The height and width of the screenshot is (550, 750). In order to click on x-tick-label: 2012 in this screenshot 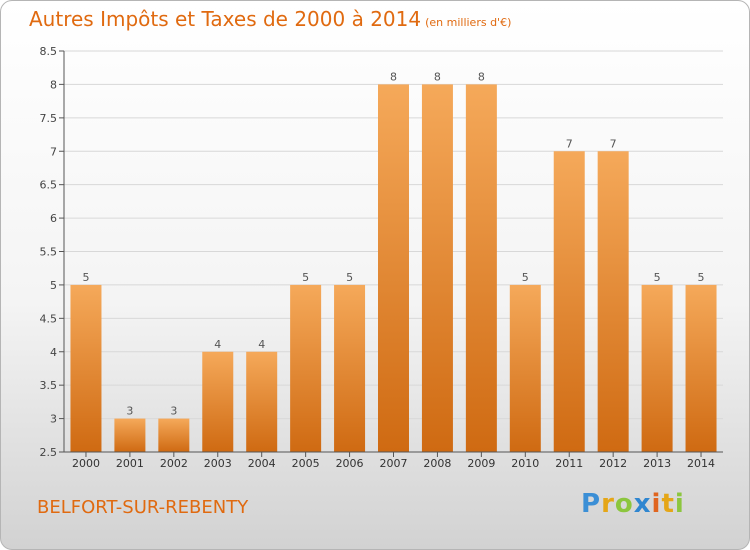, I will do `click(613, 463)`.